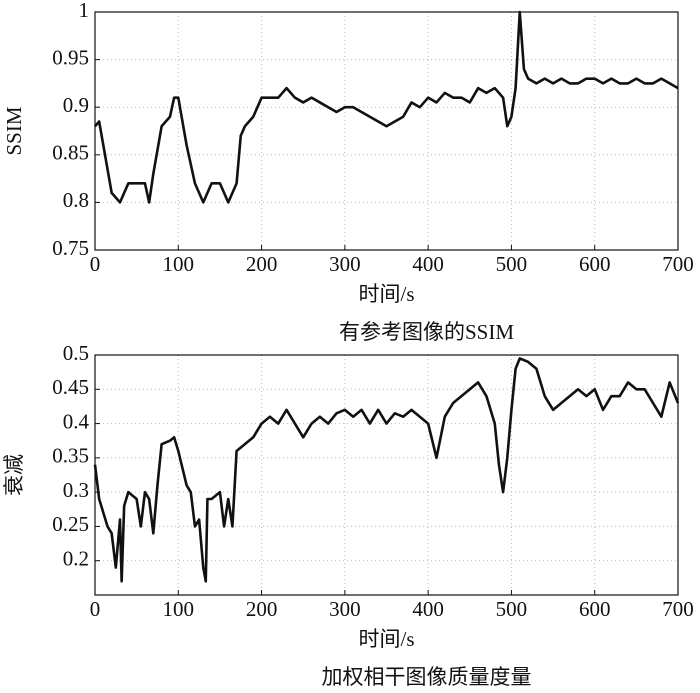 The image size is (700, 693). I want to click on y-tick-label: 0.5, so click(76, 353).